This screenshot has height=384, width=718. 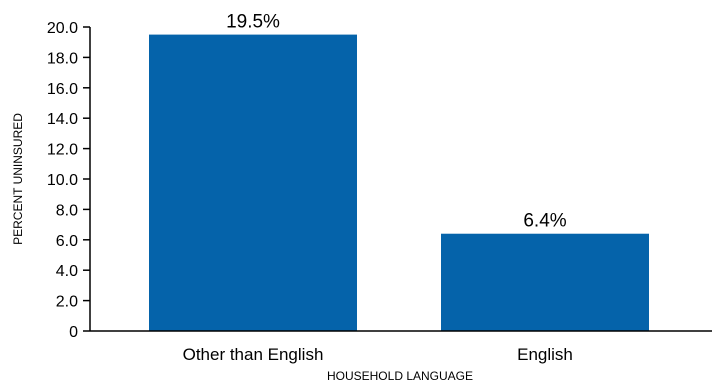 I want to click on y-tick-label: 18.0, so click(x=62, y=58).